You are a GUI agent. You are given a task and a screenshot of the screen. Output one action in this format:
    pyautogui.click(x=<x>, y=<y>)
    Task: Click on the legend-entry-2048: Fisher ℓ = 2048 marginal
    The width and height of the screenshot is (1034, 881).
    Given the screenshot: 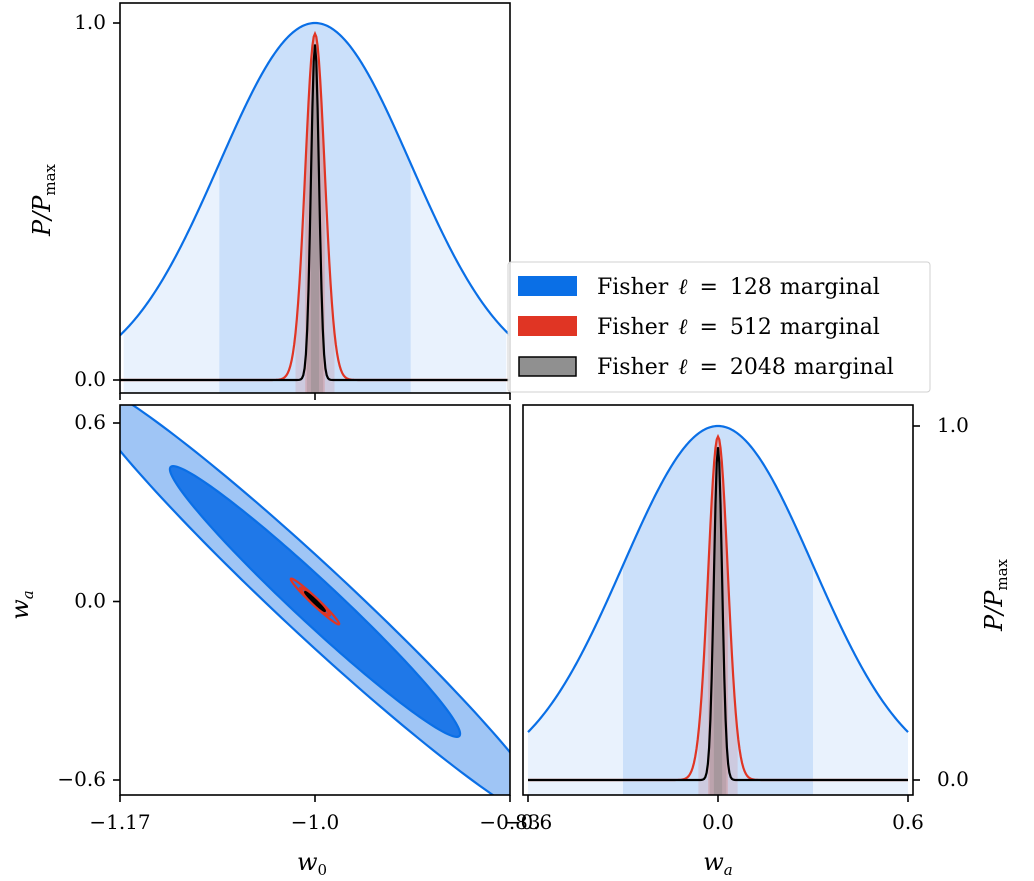 What is the action you would take?
    pyautogui.click(x=706, y=367)
    